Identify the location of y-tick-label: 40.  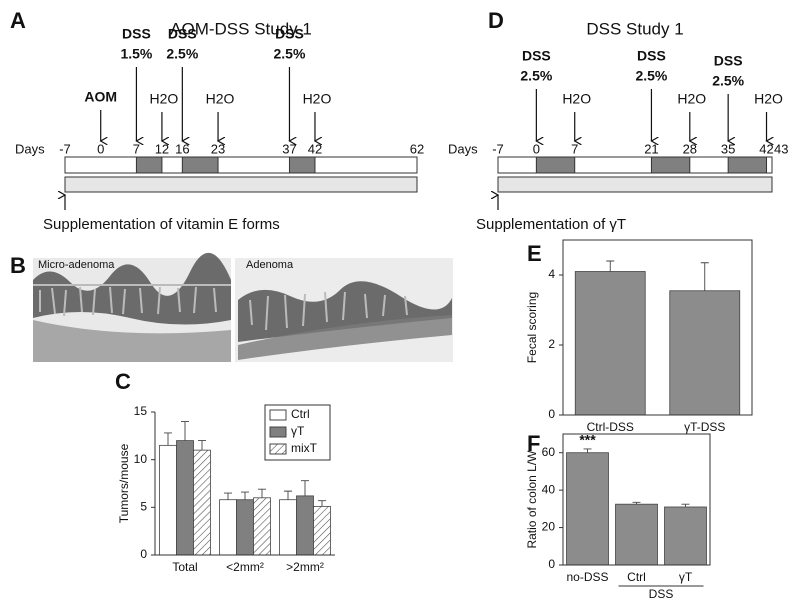
(549, 489).